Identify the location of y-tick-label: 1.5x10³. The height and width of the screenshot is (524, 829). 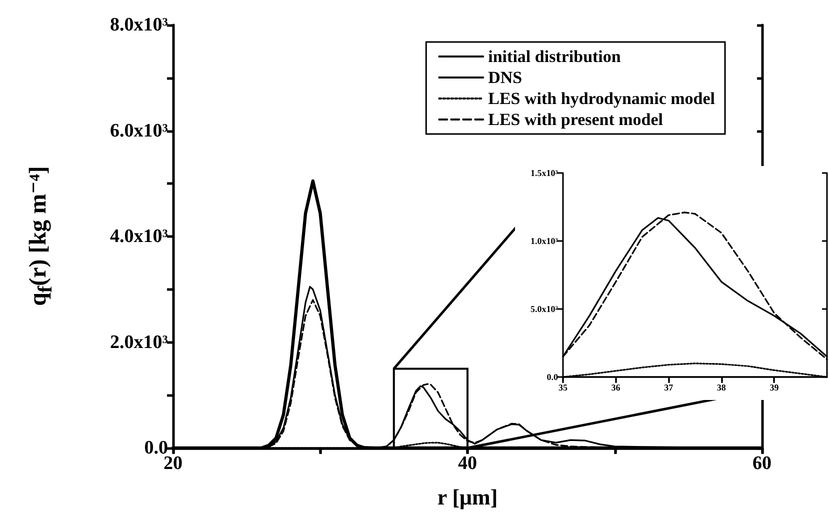
(544, 173).